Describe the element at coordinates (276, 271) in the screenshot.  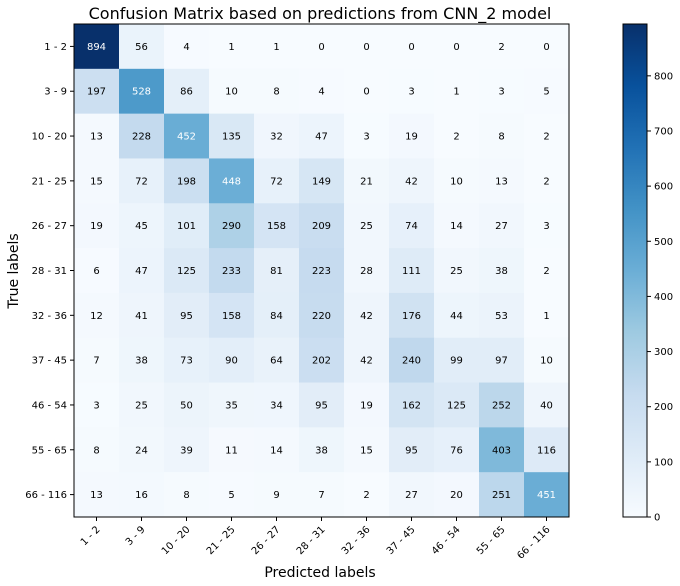
I see `cell-value-label: 81` at that location.